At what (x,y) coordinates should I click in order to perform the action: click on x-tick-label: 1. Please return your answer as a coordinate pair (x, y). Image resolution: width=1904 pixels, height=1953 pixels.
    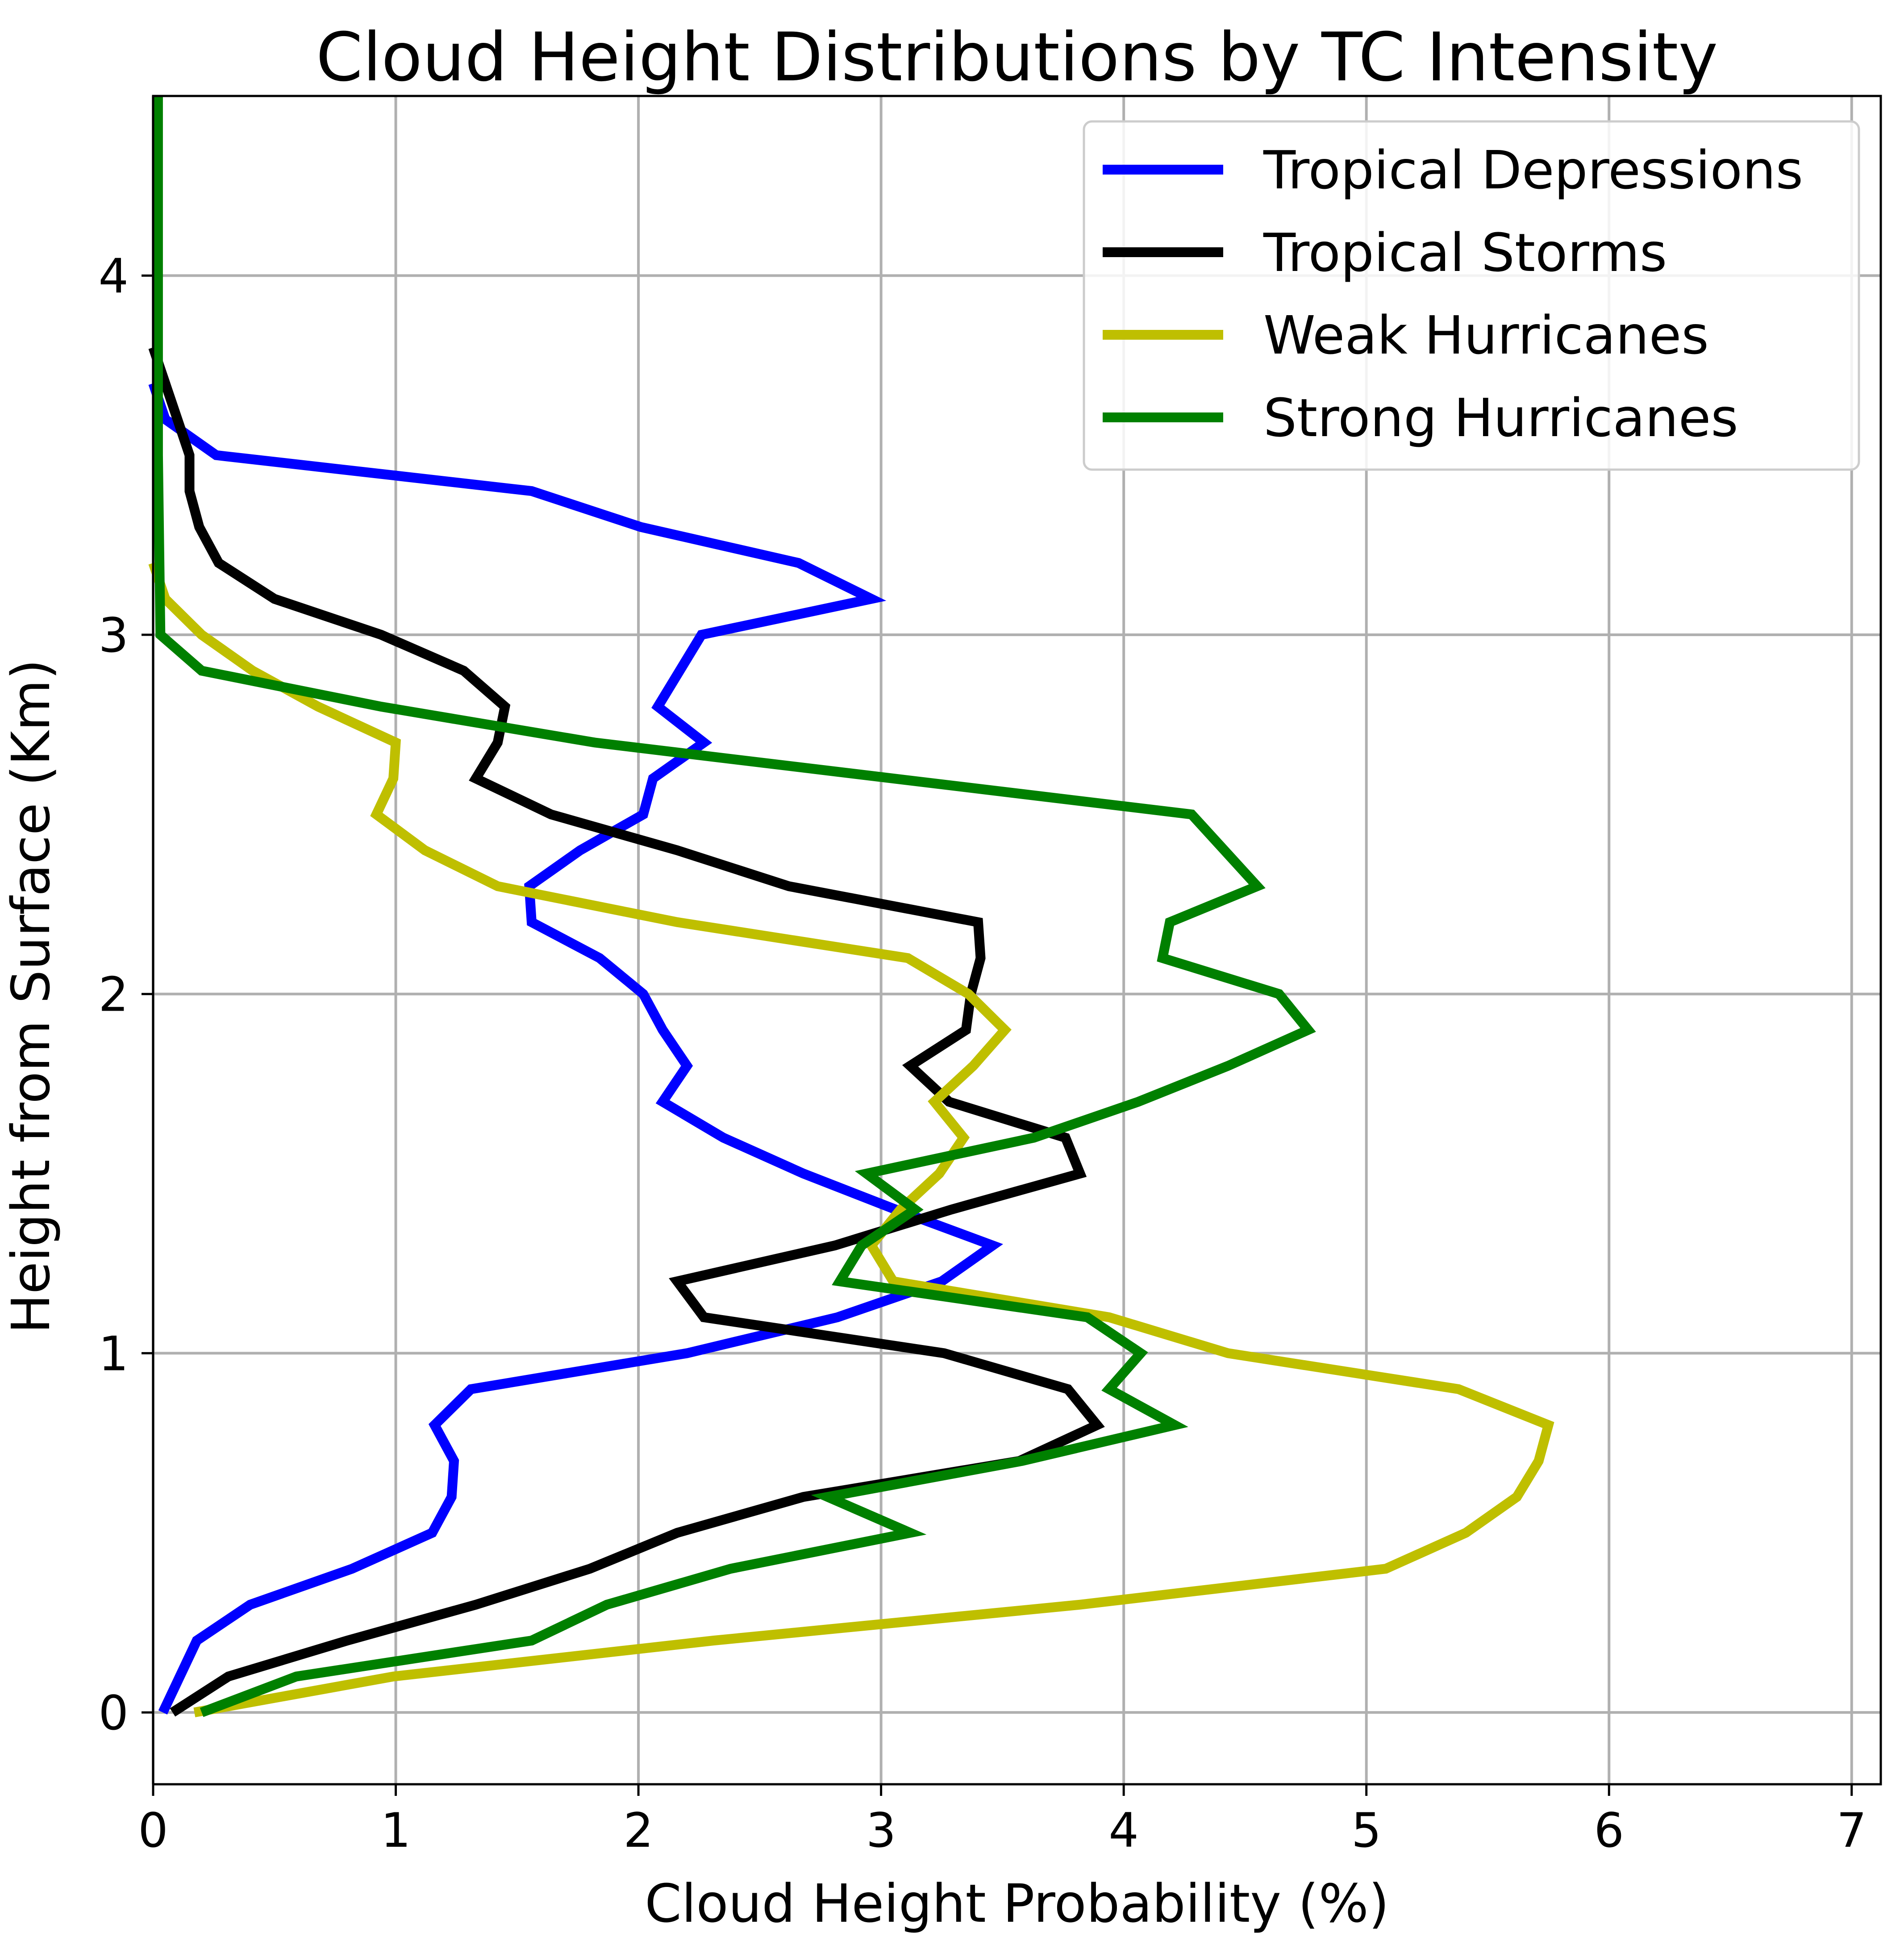
    Looking at the image, I should click on (396, 1830).